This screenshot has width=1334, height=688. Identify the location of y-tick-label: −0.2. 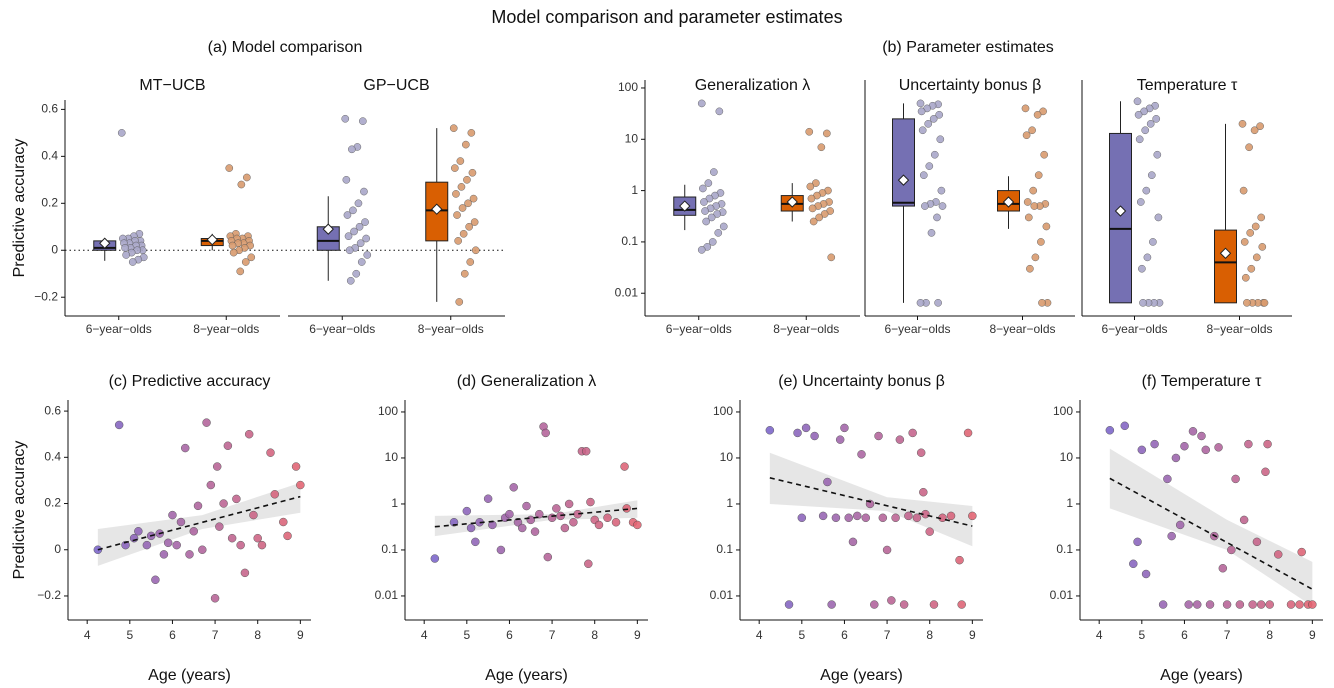
(49, 595).